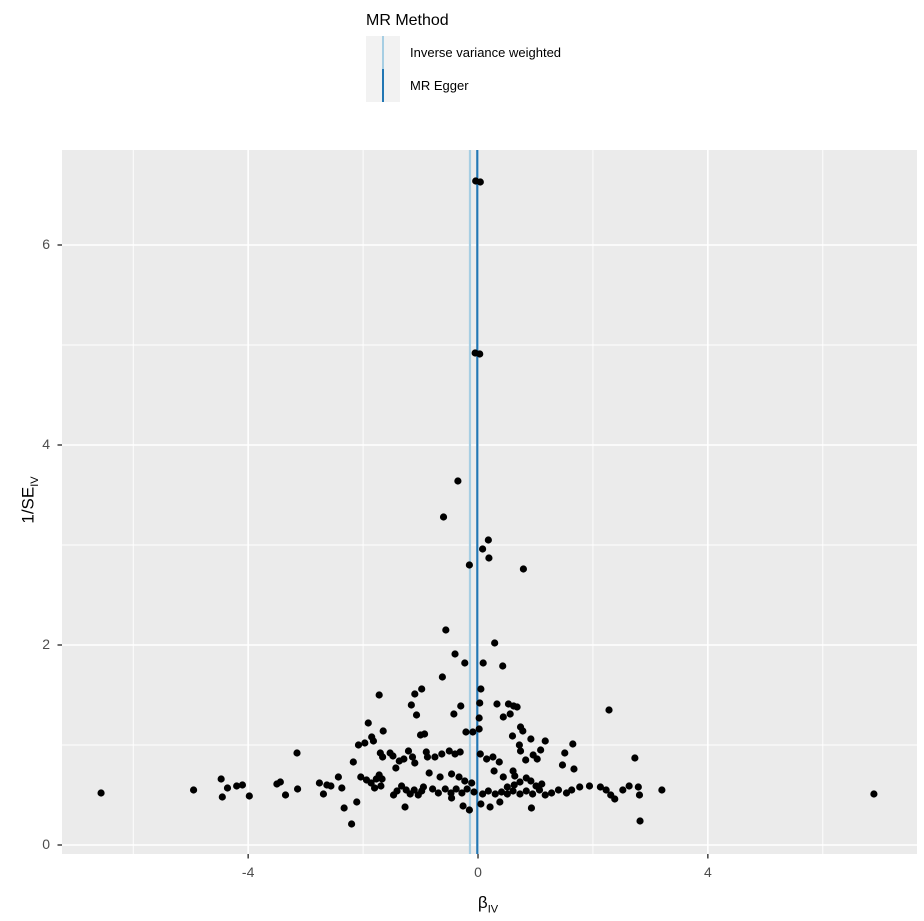 This screenshot has height=921, width=924. I want to click on y-axis-title: 1/SEIV, so click(29, 500).